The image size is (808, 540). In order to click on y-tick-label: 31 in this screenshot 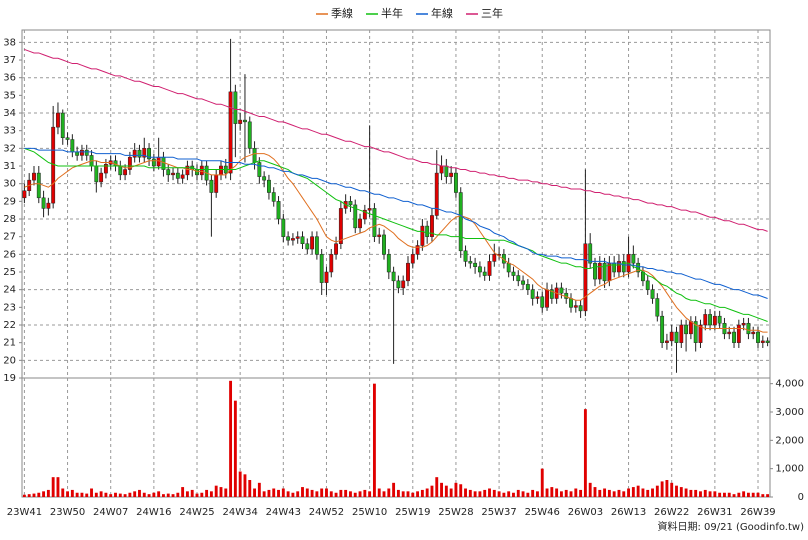, I will do `click(9, 166)`.